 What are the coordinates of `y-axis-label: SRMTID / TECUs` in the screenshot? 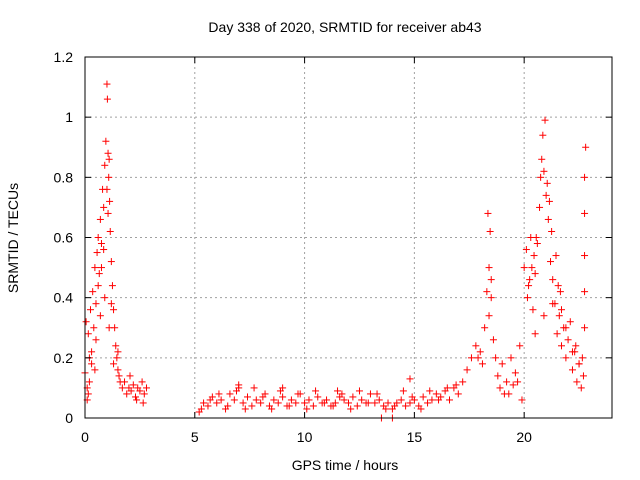 It's located at (13, 238).